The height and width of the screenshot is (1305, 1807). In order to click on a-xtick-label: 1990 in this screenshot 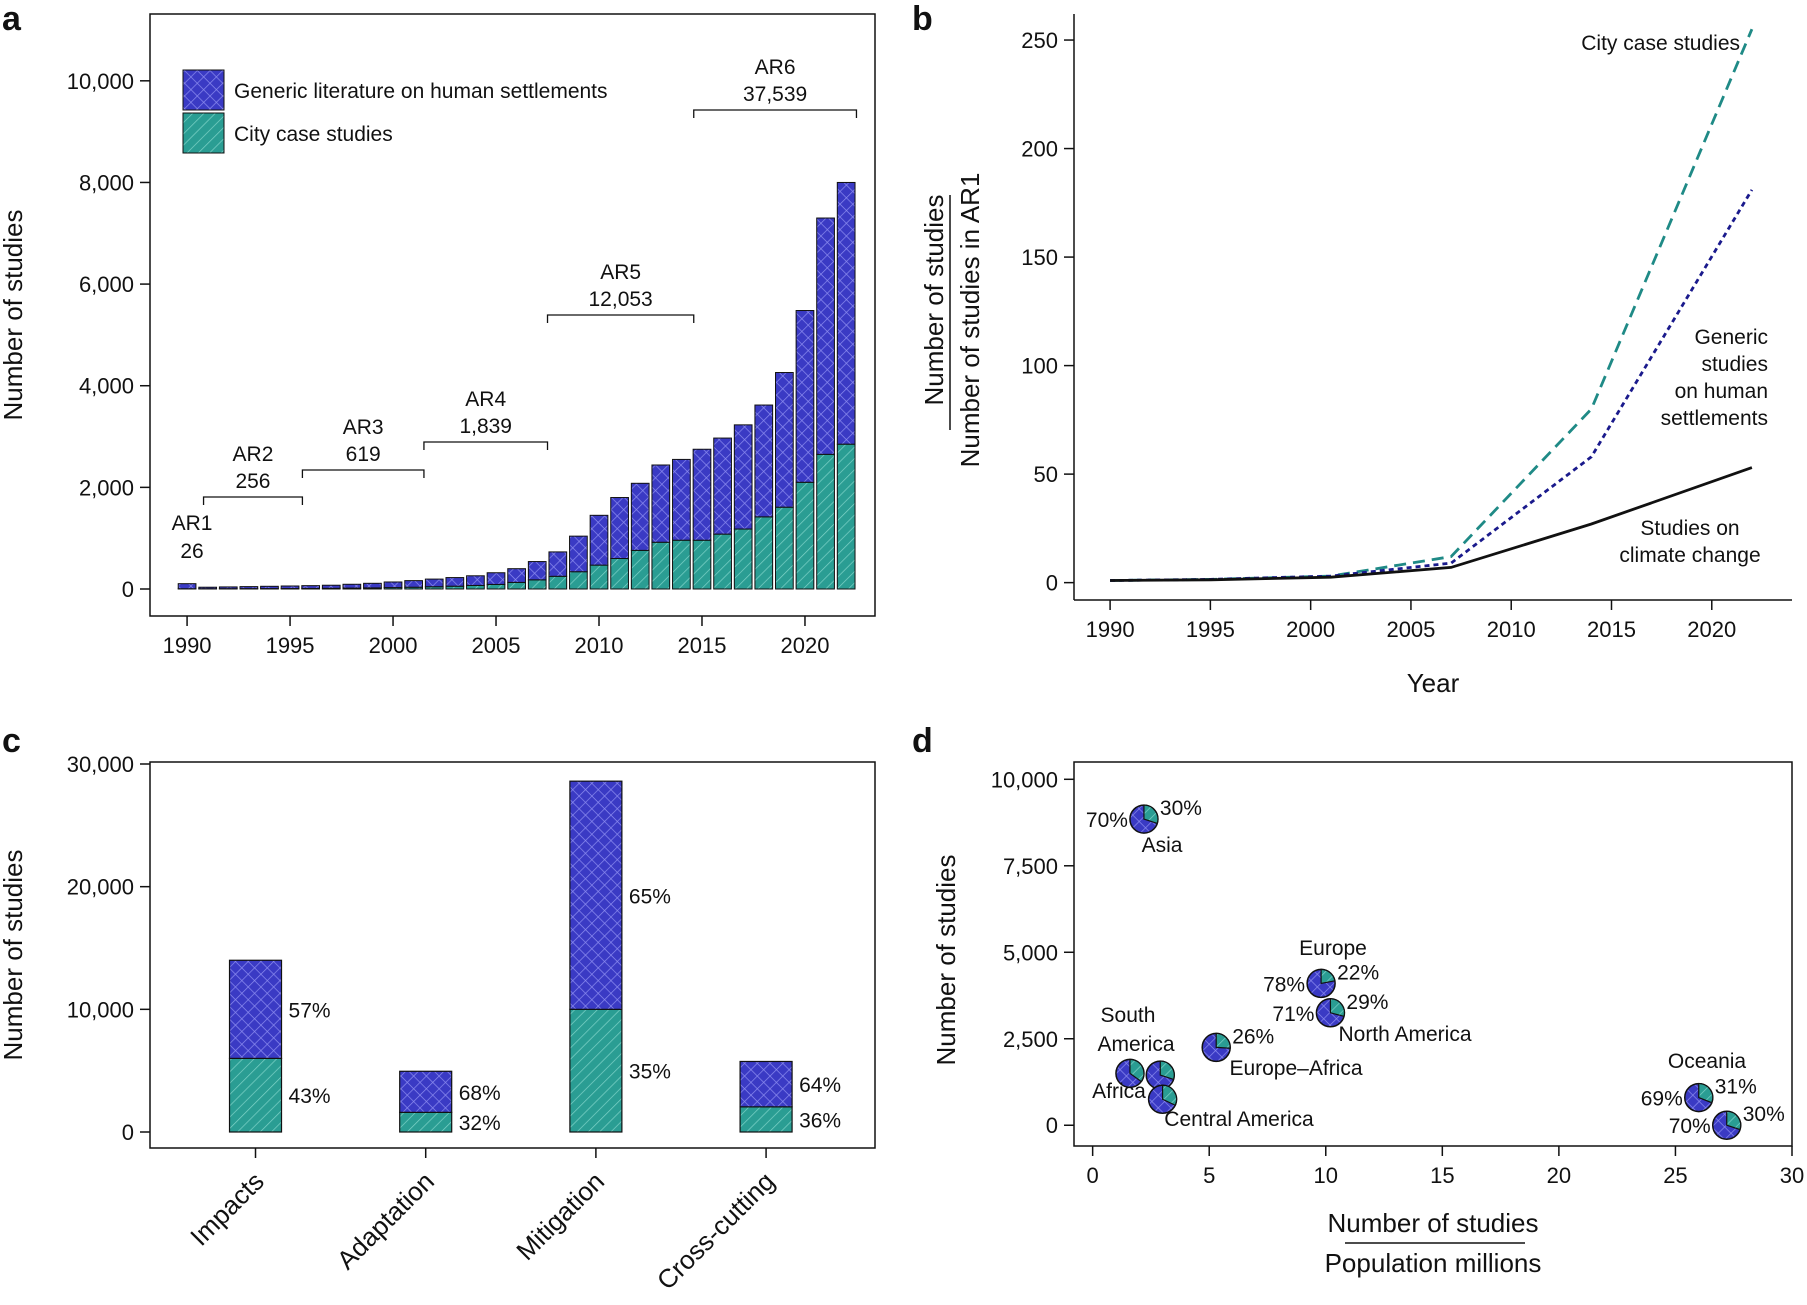, I will do `click(187, 645)`.